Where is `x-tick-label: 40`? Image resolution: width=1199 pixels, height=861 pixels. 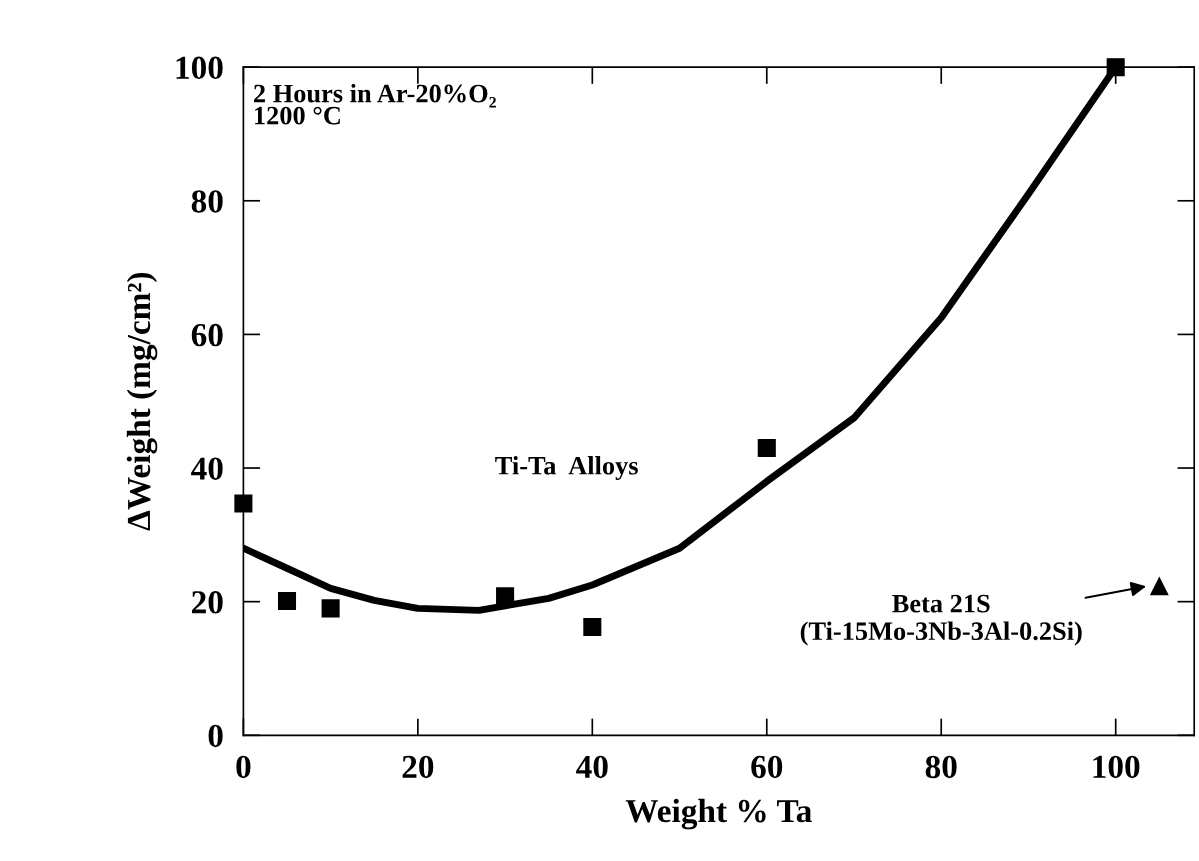 x-tick-label: 40 is located at coordinates (592, 767).